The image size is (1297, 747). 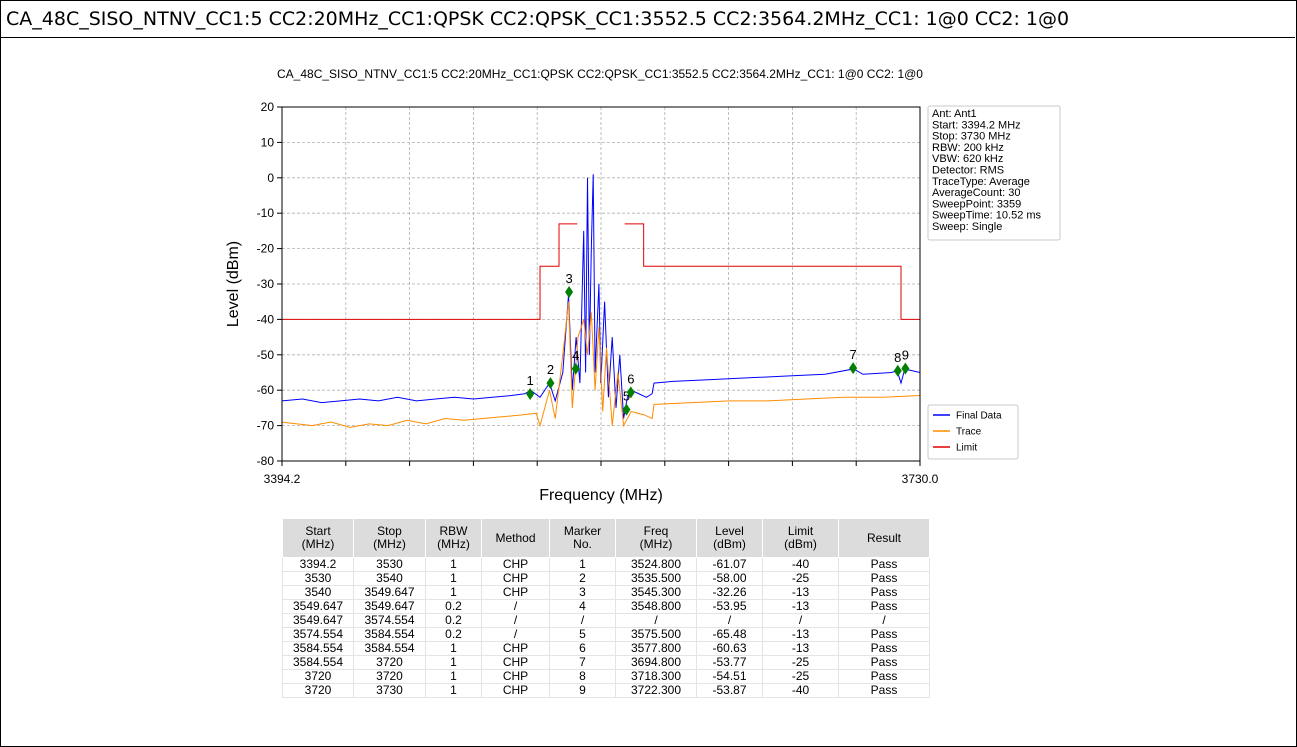 I want to click on header-cell: Limit (dBm), so click(x=800, y=538).